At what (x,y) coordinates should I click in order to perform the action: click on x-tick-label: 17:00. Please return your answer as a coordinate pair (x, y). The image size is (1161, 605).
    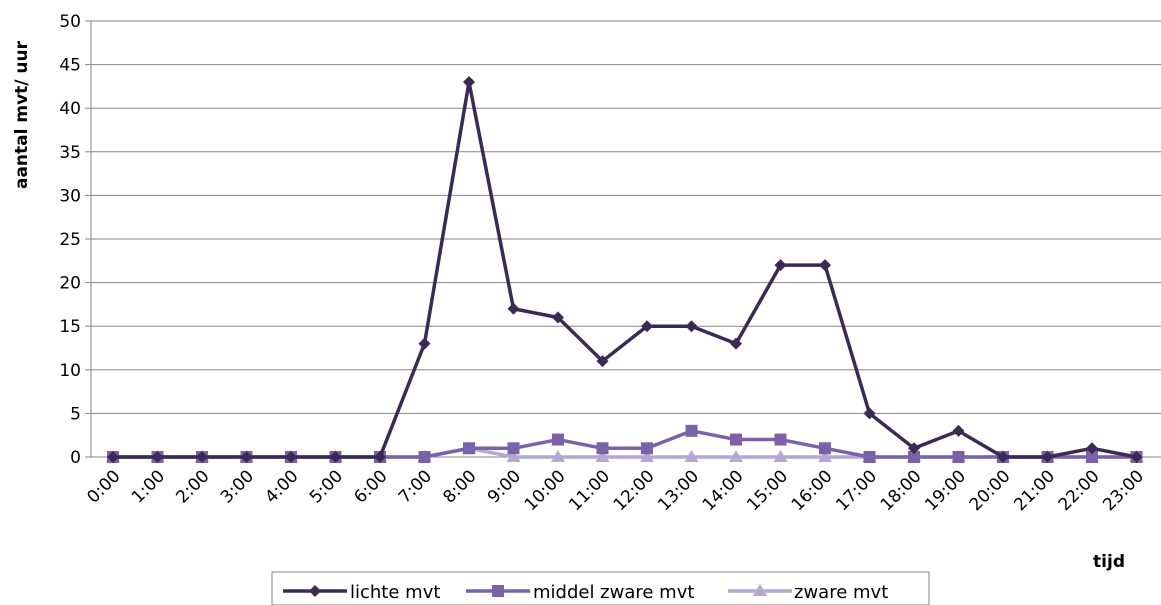
    Looking at the image, I should click on (856, 490).